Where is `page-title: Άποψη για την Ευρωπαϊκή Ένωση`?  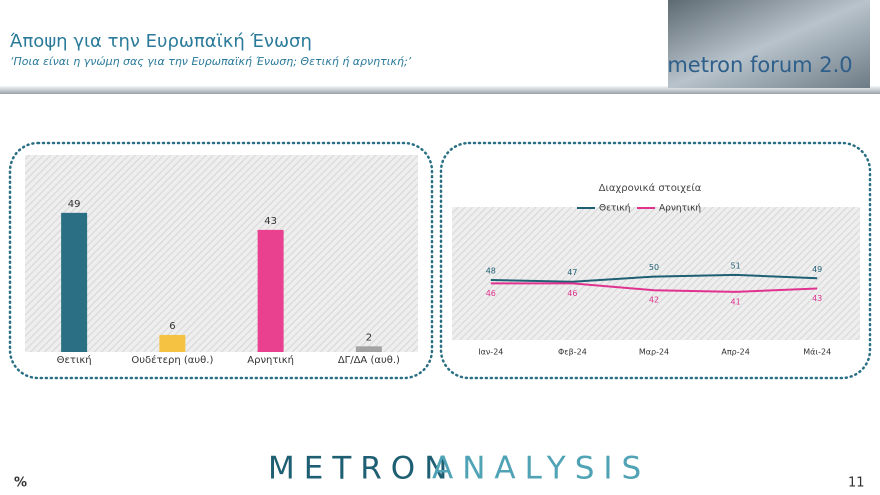 page-title: Άποψη για την Ευρωπαϊκή Ένωση is located at coordinates (161, 41).